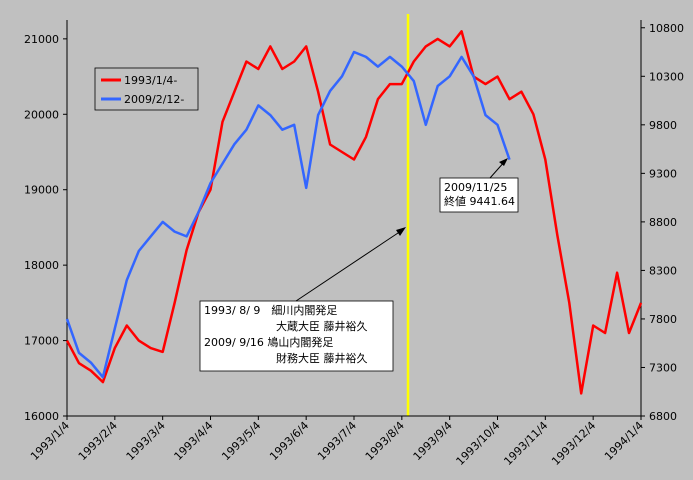  I want to click on x-tick-label: 1993/1/4, so click(50, 441).